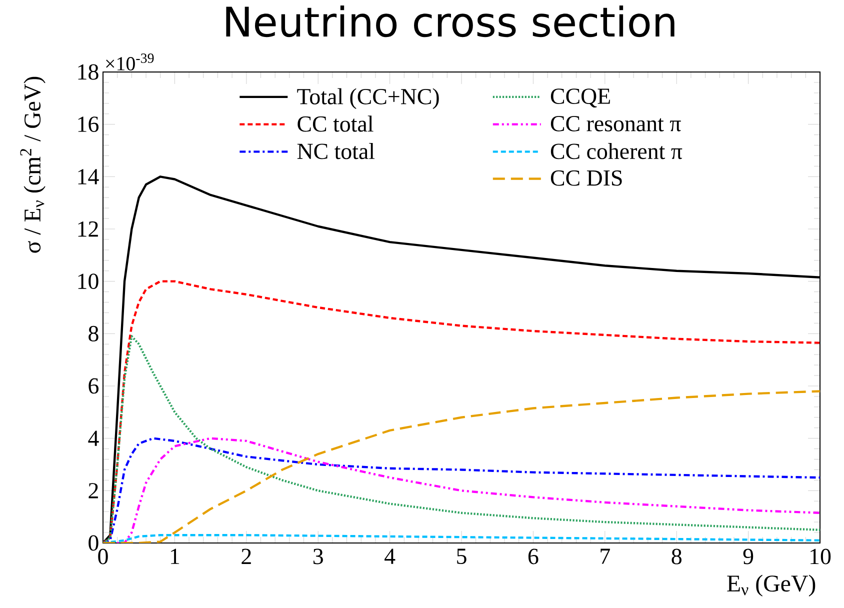 The image size is (844, 608). I want to click on legend-label: CC total, so click(336, 124).